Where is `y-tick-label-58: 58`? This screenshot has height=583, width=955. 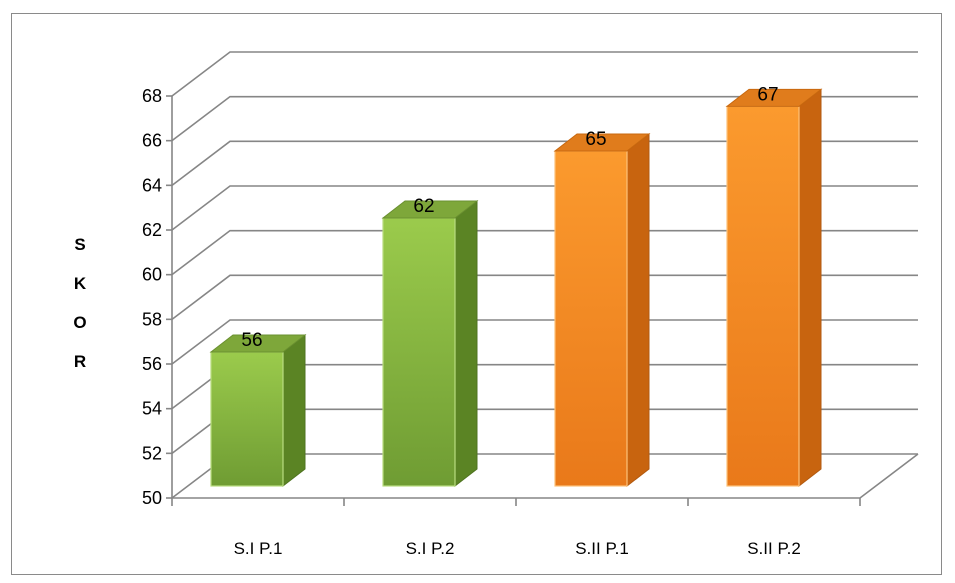 y-tick-label-58: 58 is located at coordinates (152, 319).